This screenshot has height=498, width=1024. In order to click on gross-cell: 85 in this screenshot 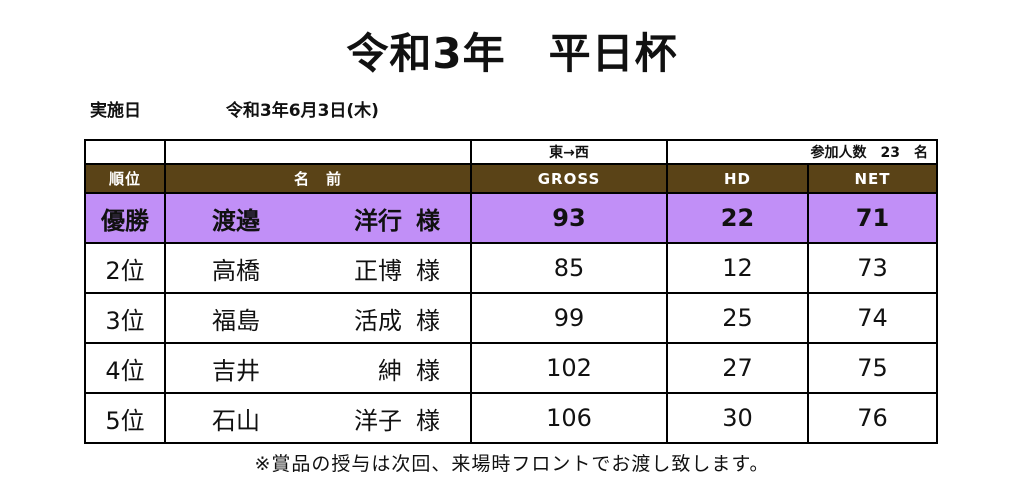, I will do `click(569, 268)`.